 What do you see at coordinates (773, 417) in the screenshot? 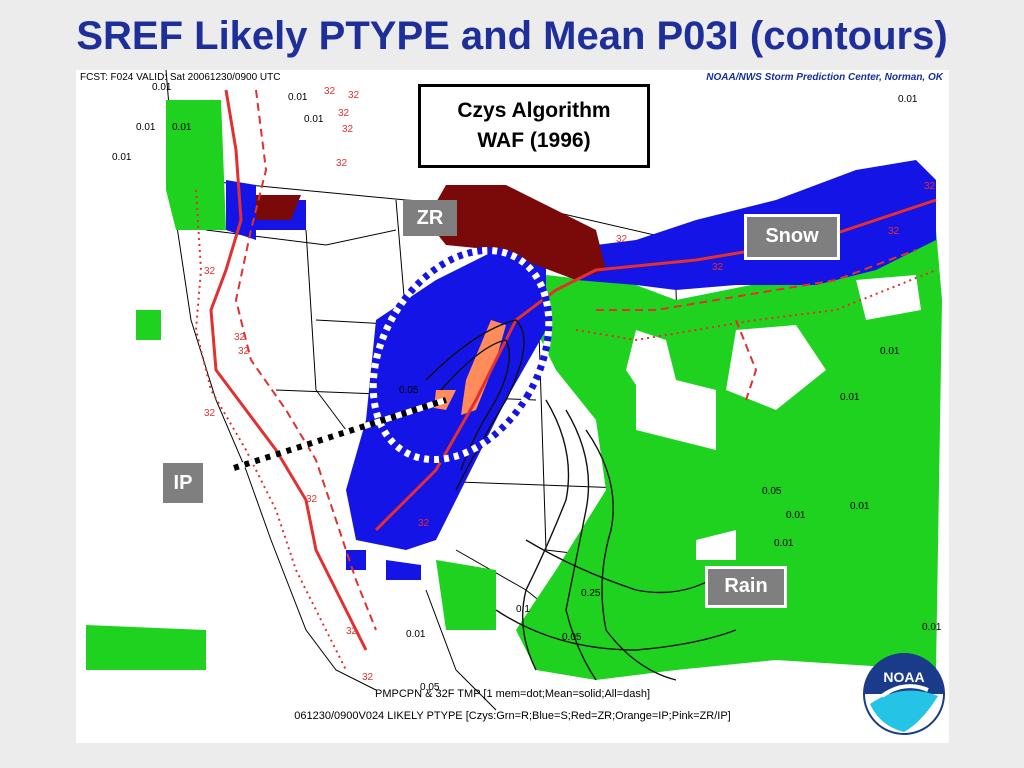
I see `rain-holes` at bounding box center [773, 417].